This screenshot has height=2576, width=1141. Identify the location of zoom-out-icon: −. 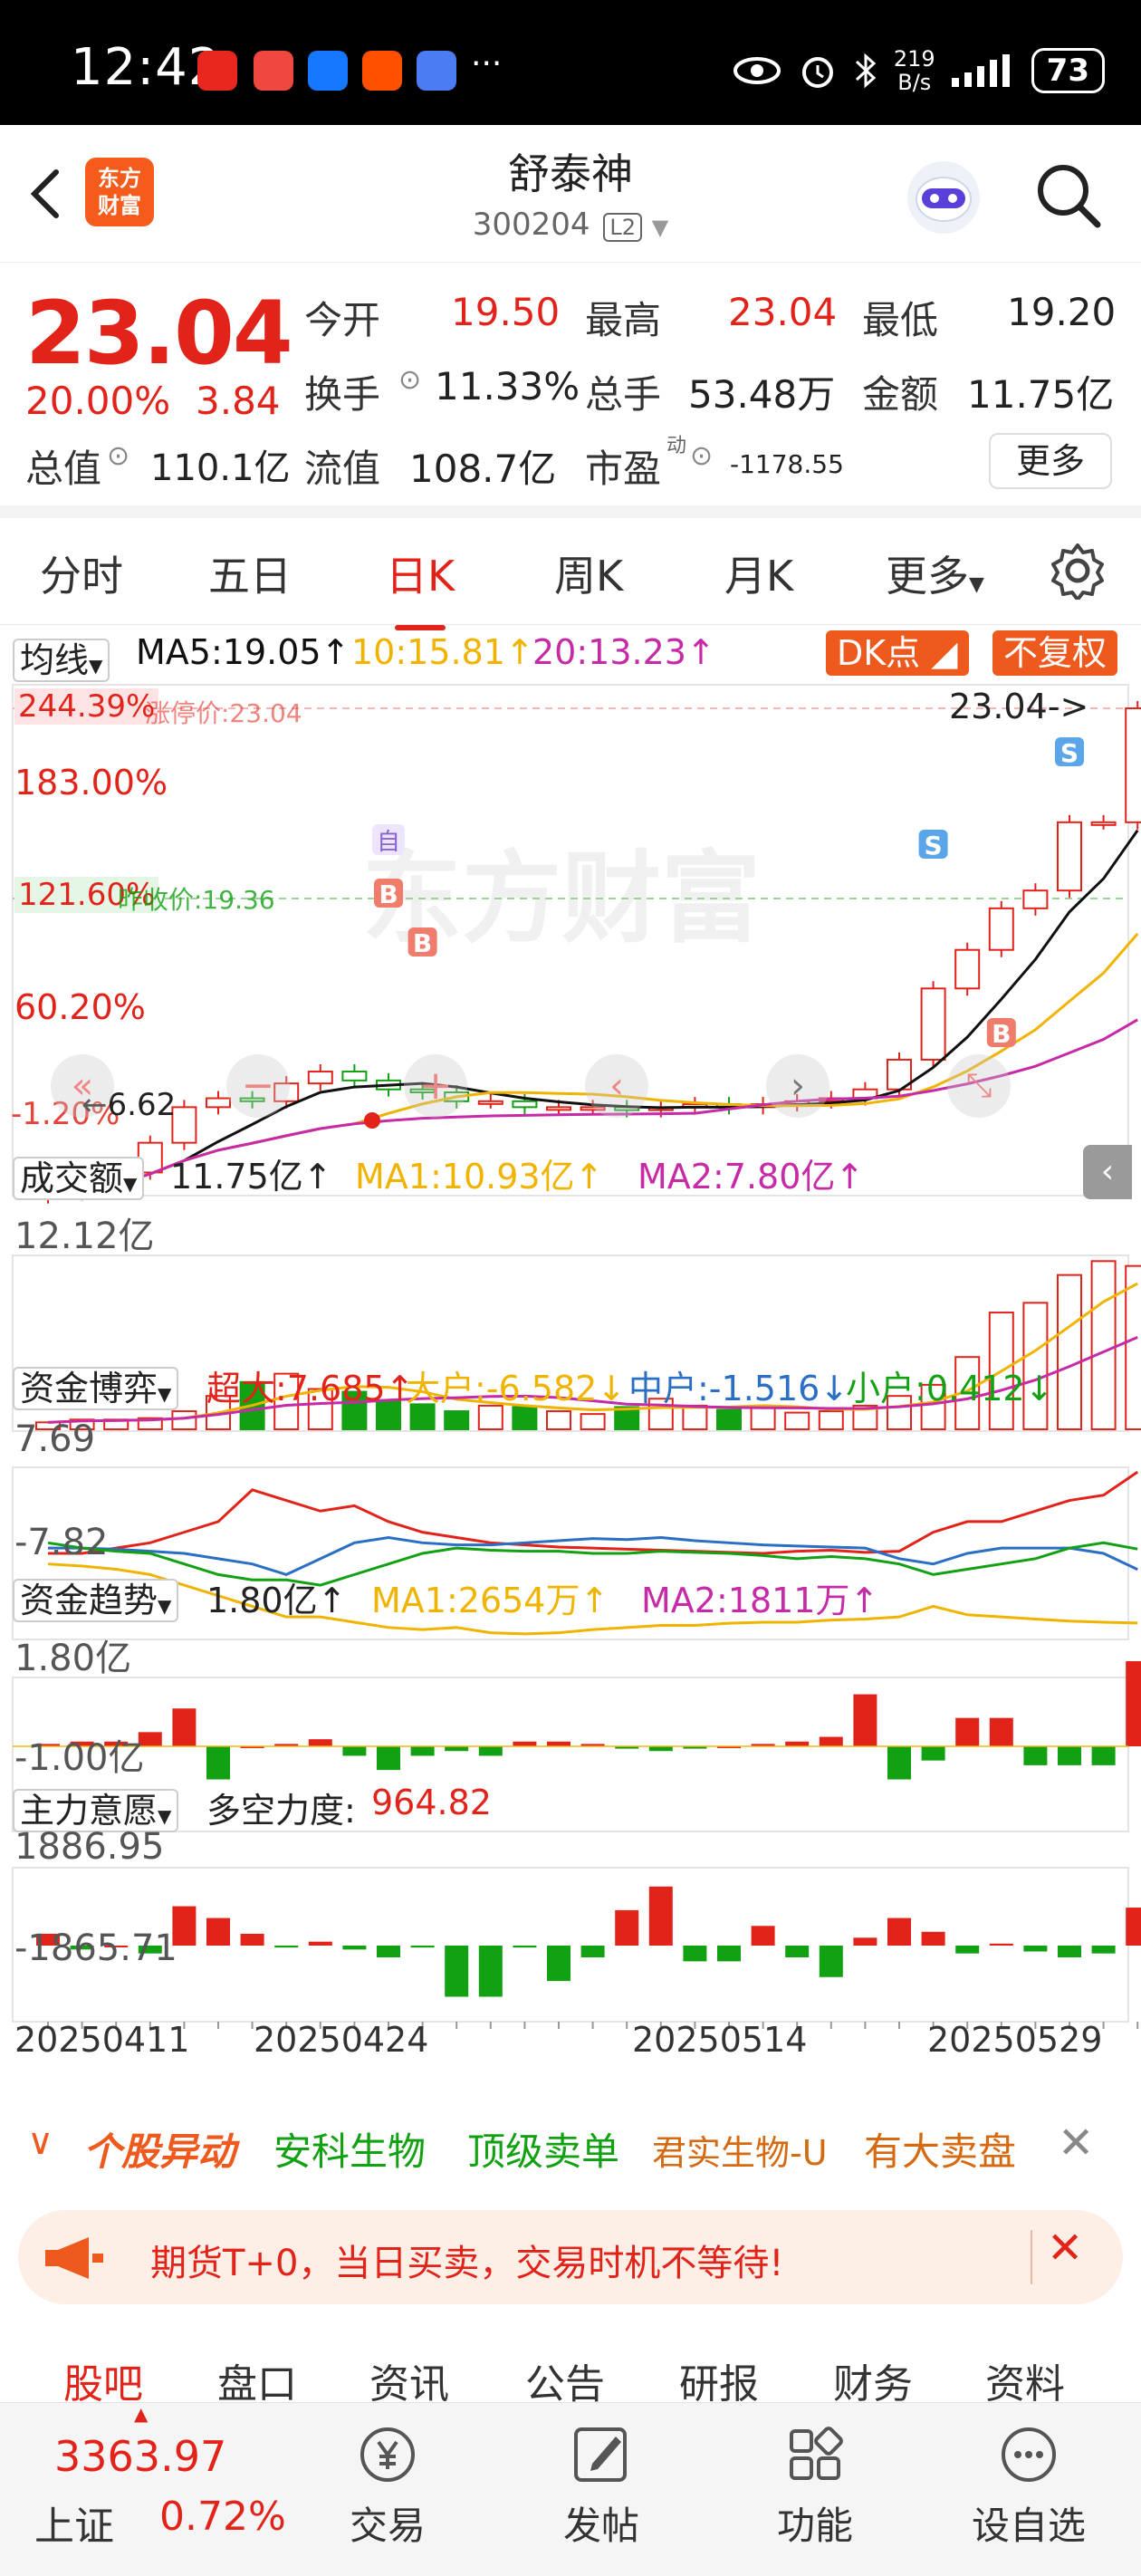
(258, 1086).